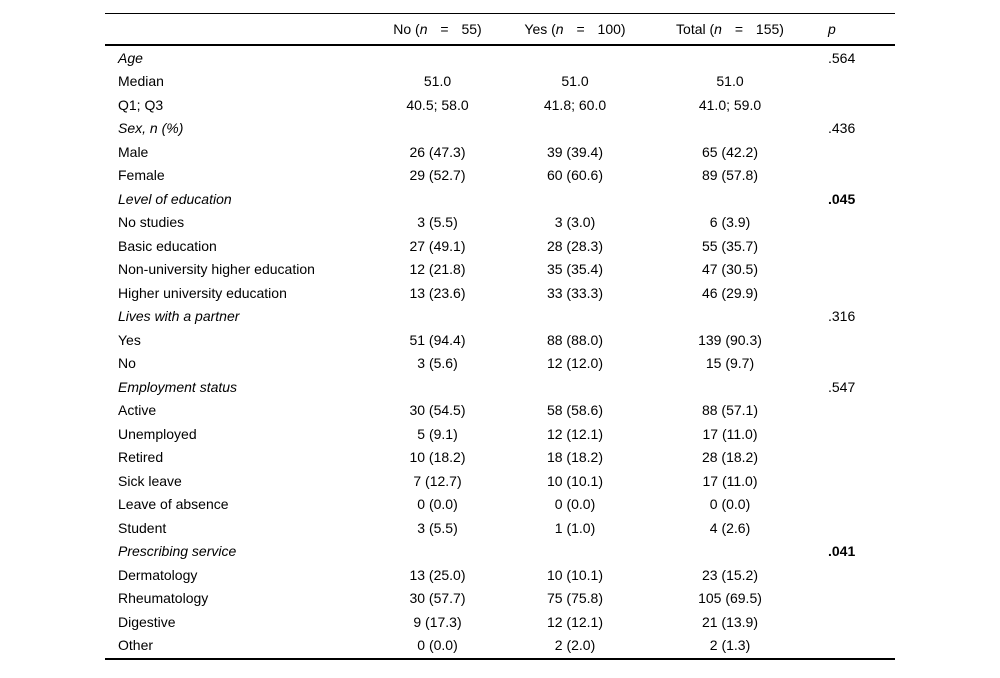  What do you see at coordinates (500, 481) in the screenshot?
I see `table-row: Sick leave 7 (12.7) 10 (10.1) 17 (11.0)` at bounding box center [500, 481].